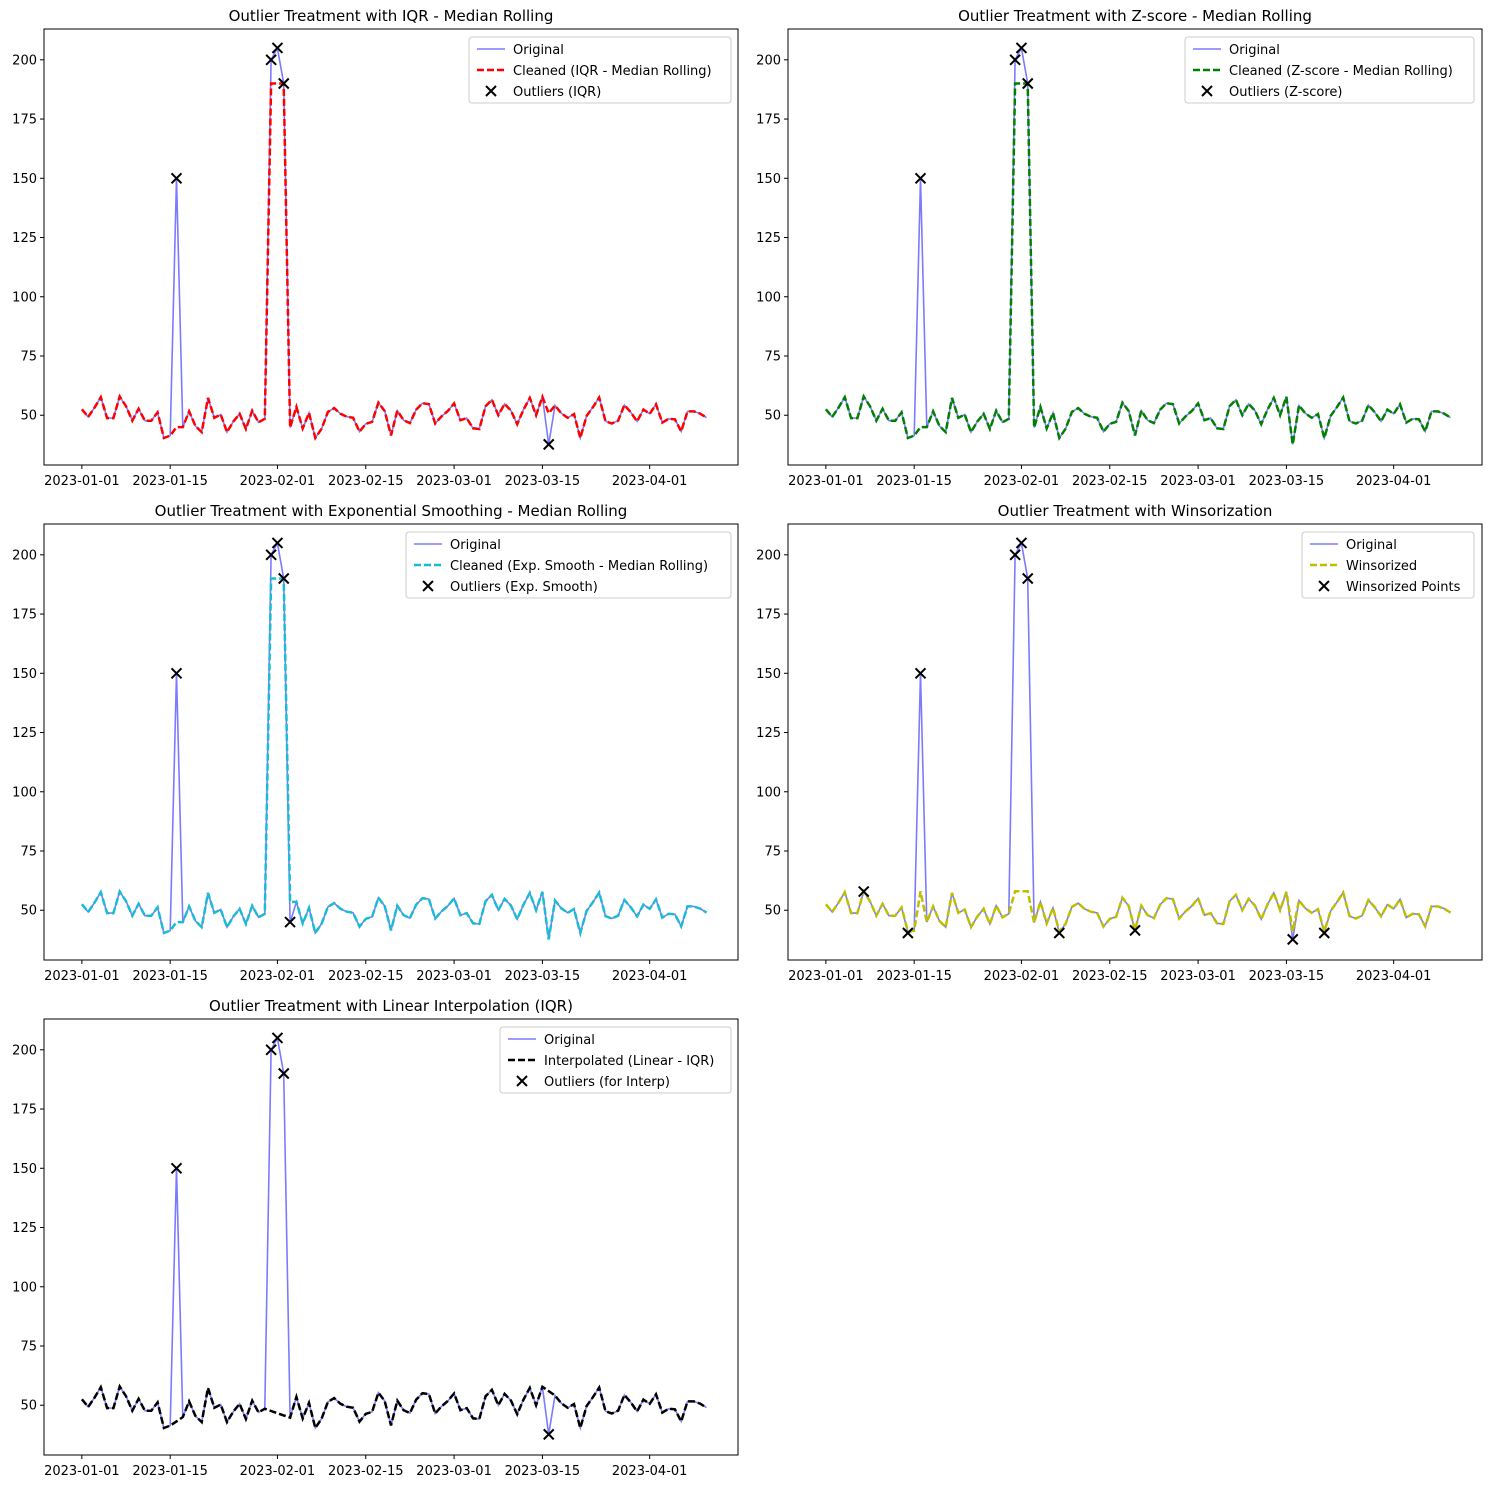 The height and width of the screenshot is (1489, 1489). Describe the element at coordinates (1381, 566) in the screenshot. I see `legend-label-cleaned: Winsorized` at that location.